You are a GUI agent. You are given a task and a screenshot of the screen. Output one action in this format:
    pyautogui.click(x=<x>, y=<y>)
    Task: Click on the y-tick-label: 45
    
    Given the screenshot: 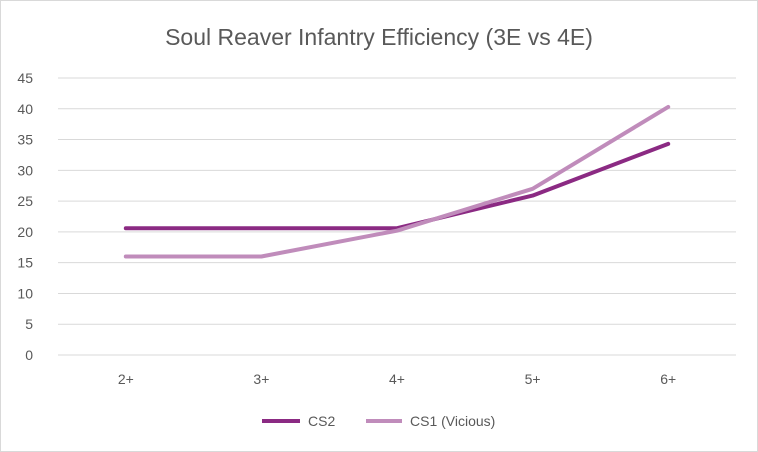 What is the action you would take?
    pyautogui.click(x=25, y=78)
    